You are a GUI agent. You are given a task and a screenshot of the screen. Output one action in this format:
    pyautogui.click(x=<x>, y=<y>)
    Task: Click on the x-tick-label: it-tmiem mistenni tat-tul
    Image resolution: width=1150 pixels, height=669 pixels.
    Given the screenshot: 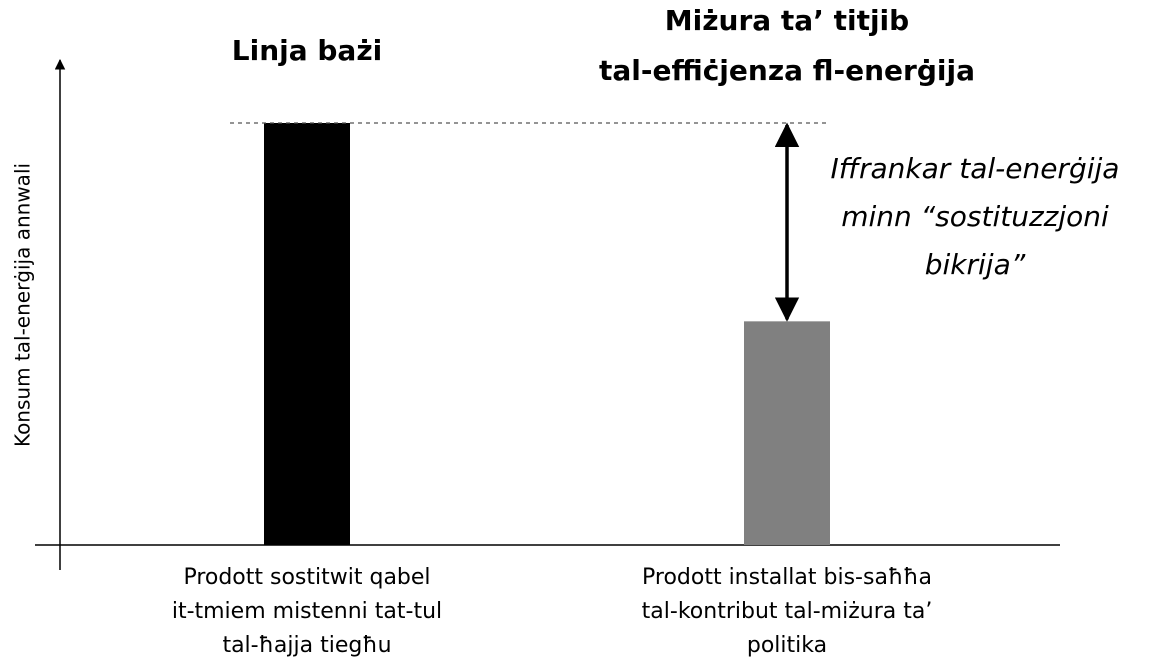 What is the action you would take?
    pyautogui.click(x=307, y=611)
    